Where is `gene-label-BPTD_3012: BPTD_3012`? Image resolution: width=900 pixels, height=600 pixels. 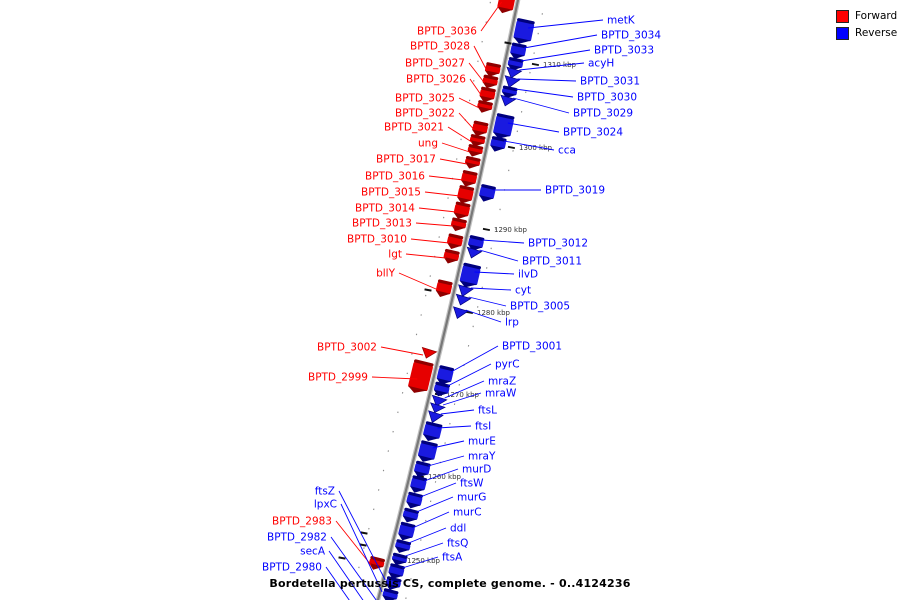
gene-label-BPTD_3012: BPTD_3012 is located at coordinates (558, 244).